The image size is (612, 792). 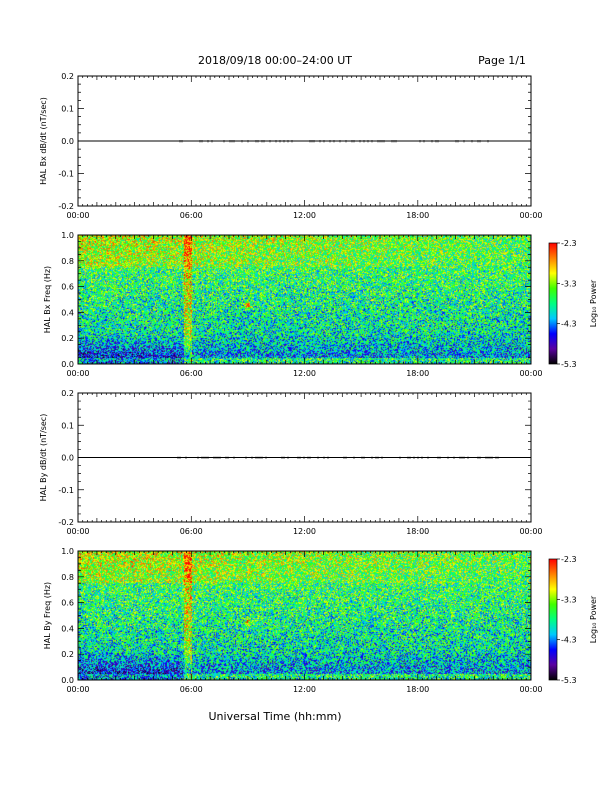 I want to click on x-axis-title: Universal Time (hh:mm), so click(x=275, y=716).